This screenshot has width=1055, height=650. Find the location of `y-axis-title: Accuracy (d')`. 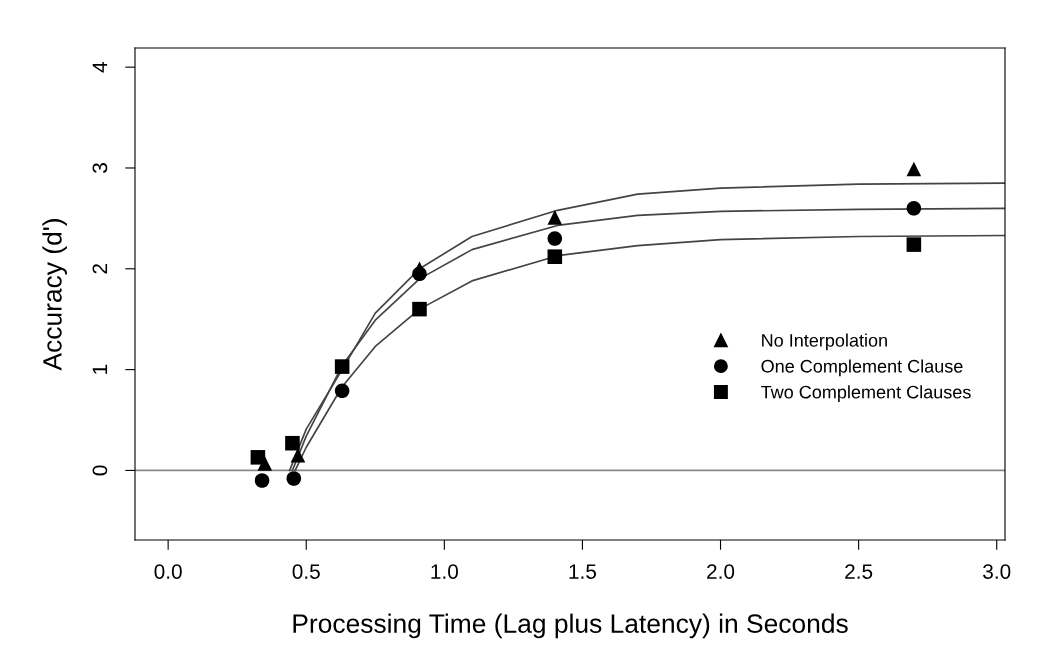

y-axis-title: Accuracy (d') is located at coordinates (54, 295).